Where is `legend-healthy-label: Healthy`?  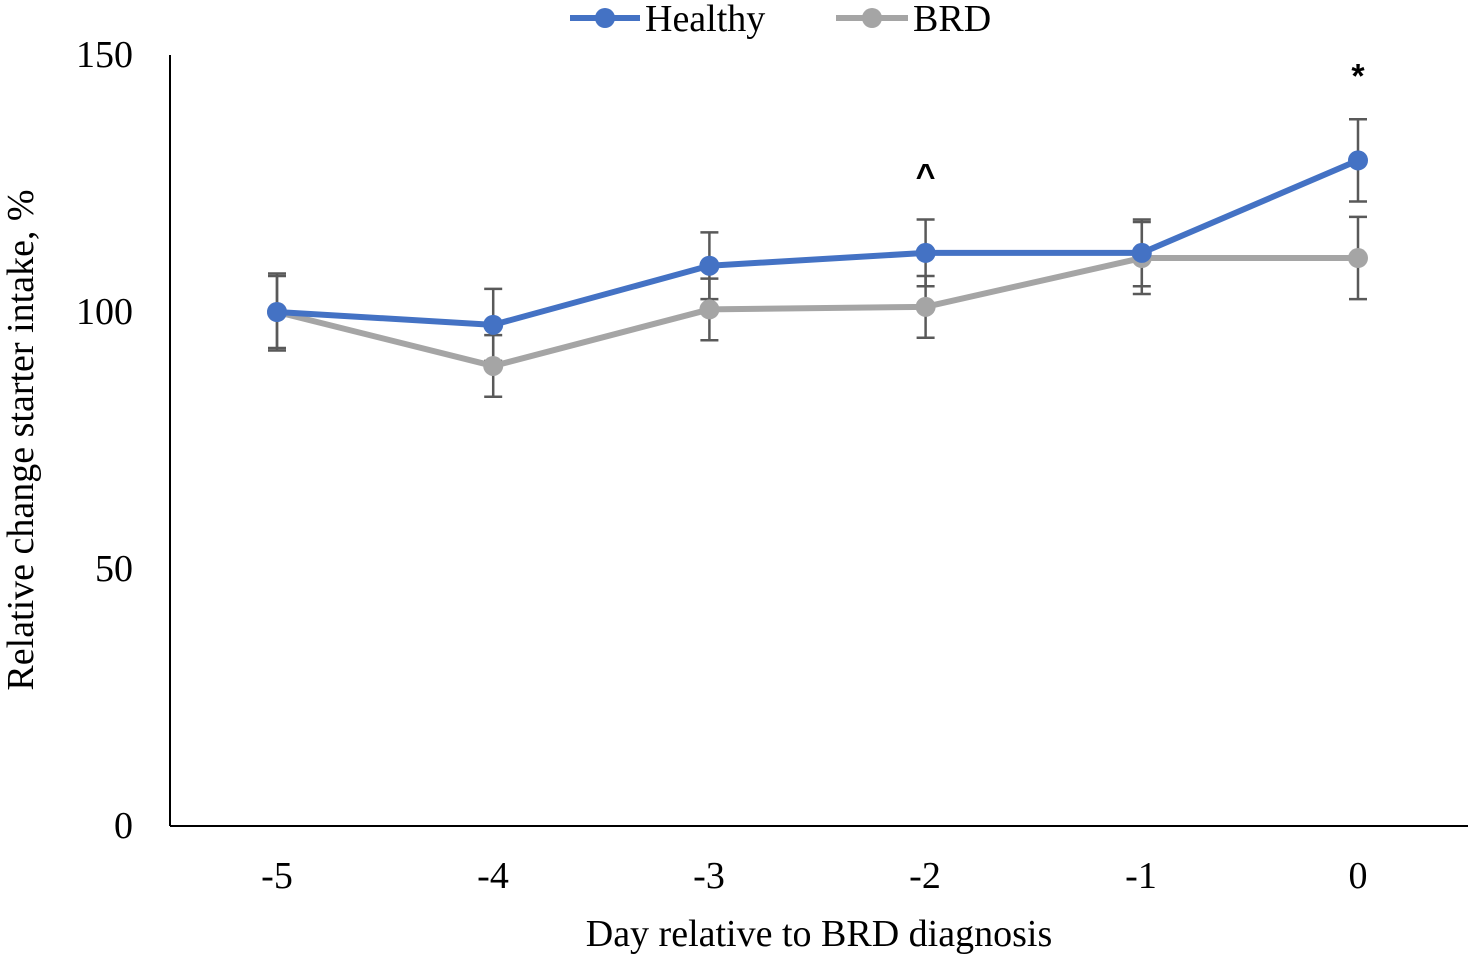 legend-healthy-label: Healthy is located at coordinates (705, 20).